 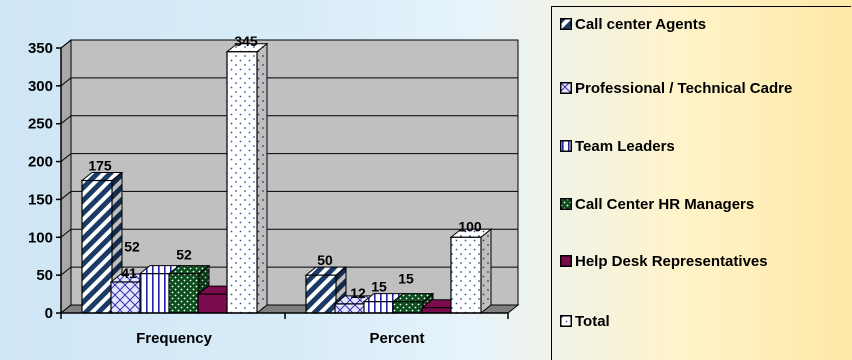 I want to click on legend-entry: Help Desk Representatives, so click(x=705, y=262).